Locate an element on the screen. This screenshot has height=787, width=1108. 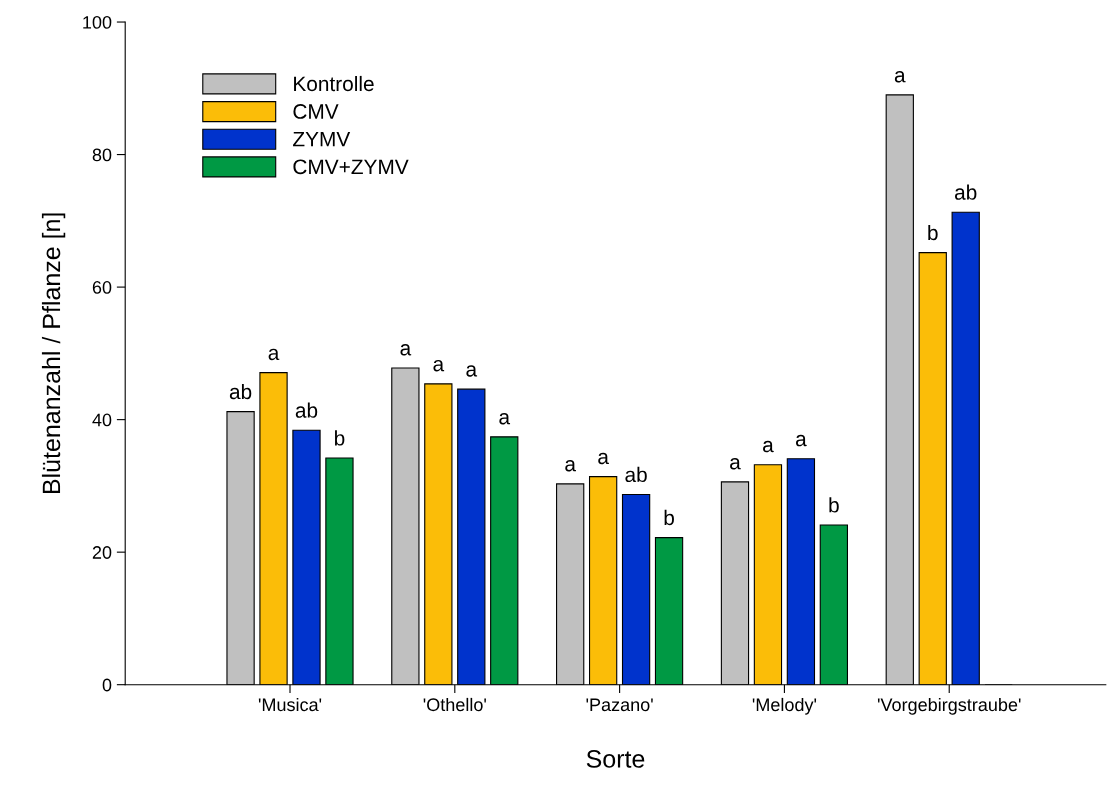
y-tick-label: 0 is located at coordinates (107, 685).